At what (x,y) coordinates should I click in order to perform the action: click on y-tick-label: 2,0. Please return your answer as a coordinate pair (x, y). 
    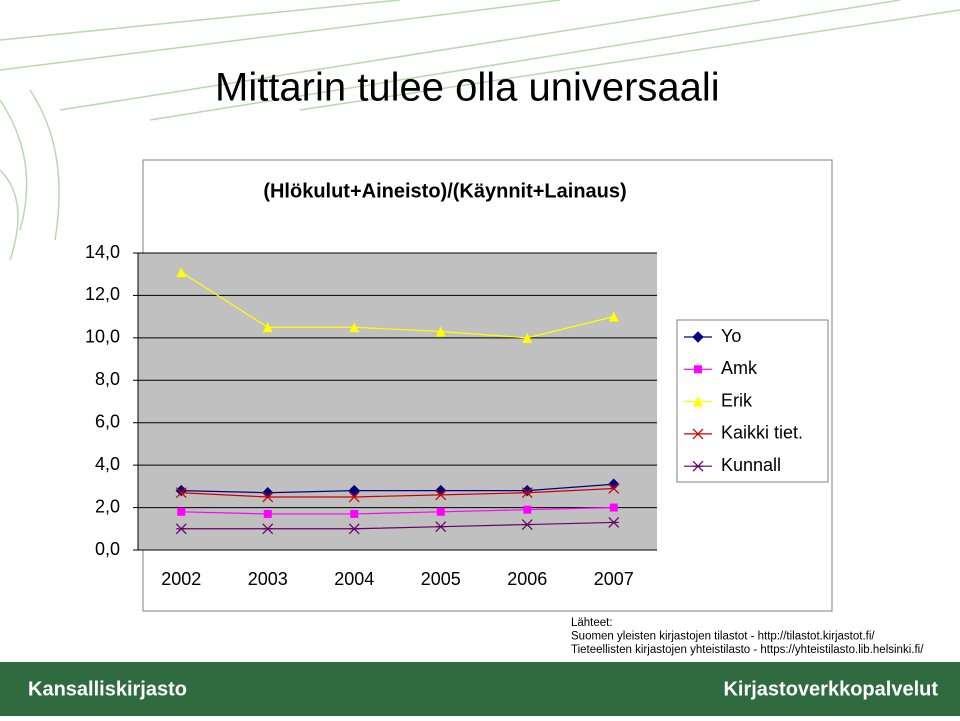
    Looking at the image, I should click on (107, 506).